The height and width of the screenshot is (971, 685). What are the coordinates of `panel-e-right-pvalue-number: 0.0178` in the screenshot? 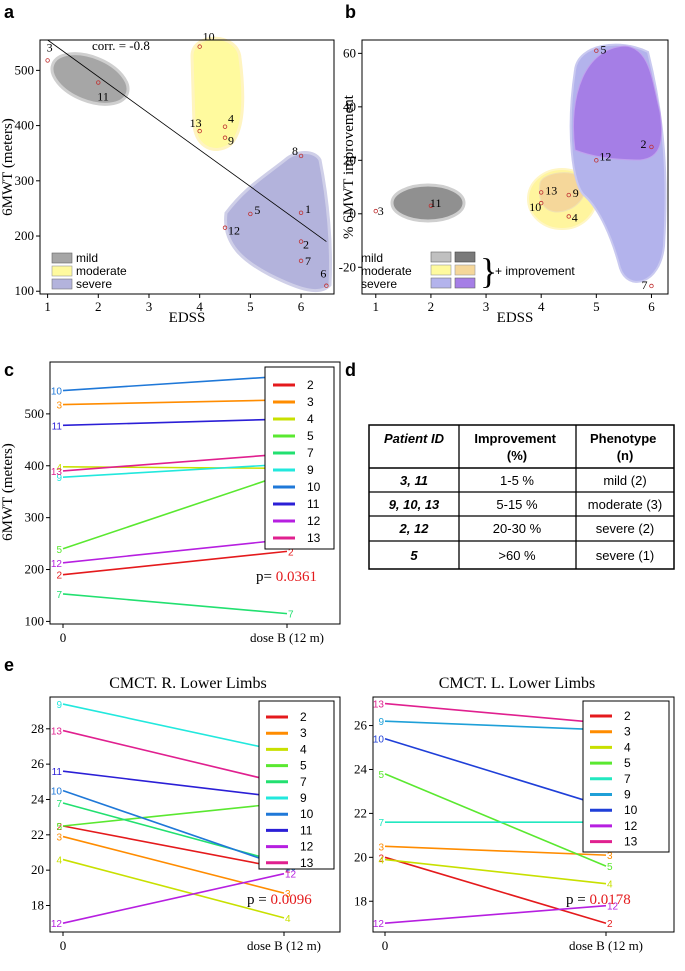 It's located at (609, 900).